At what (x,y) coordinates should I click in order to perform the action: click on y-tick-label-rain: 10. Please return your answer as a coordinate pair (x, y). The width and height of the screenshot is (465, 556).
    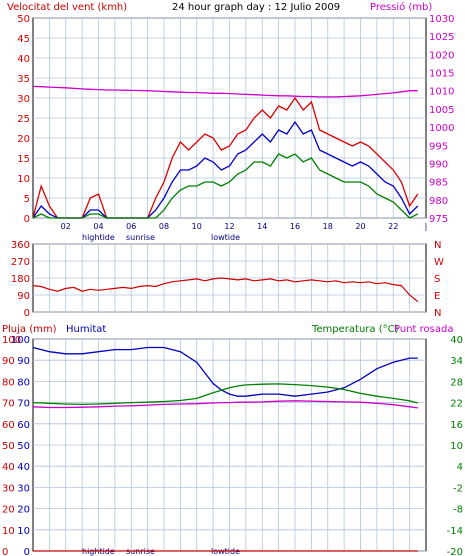
    Looking at the image, I should click on (8, 531).